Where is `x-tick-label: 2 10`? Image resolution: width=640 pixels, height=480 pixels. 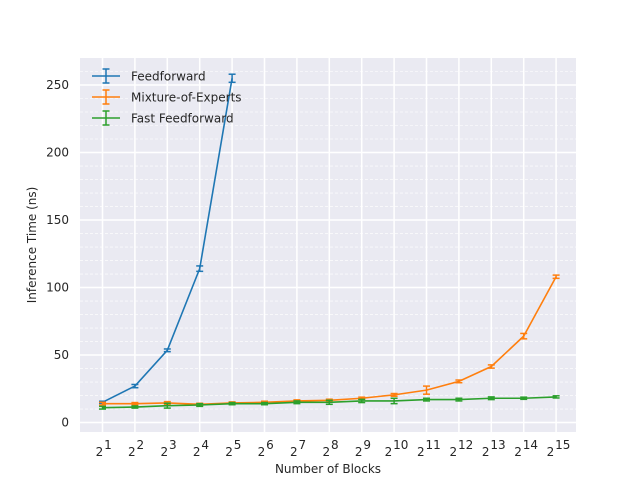 x-tick-label: 2 10 is located at coordinates (397, 448).